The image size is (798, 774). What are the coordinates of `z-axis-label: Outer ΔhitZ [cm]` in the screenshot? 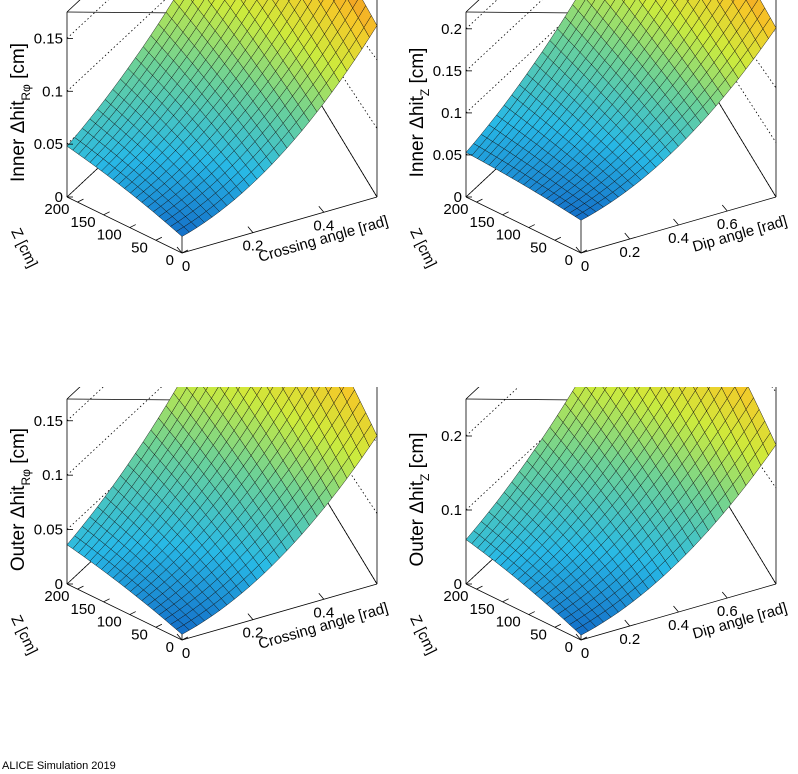 It's located at (419, 499).